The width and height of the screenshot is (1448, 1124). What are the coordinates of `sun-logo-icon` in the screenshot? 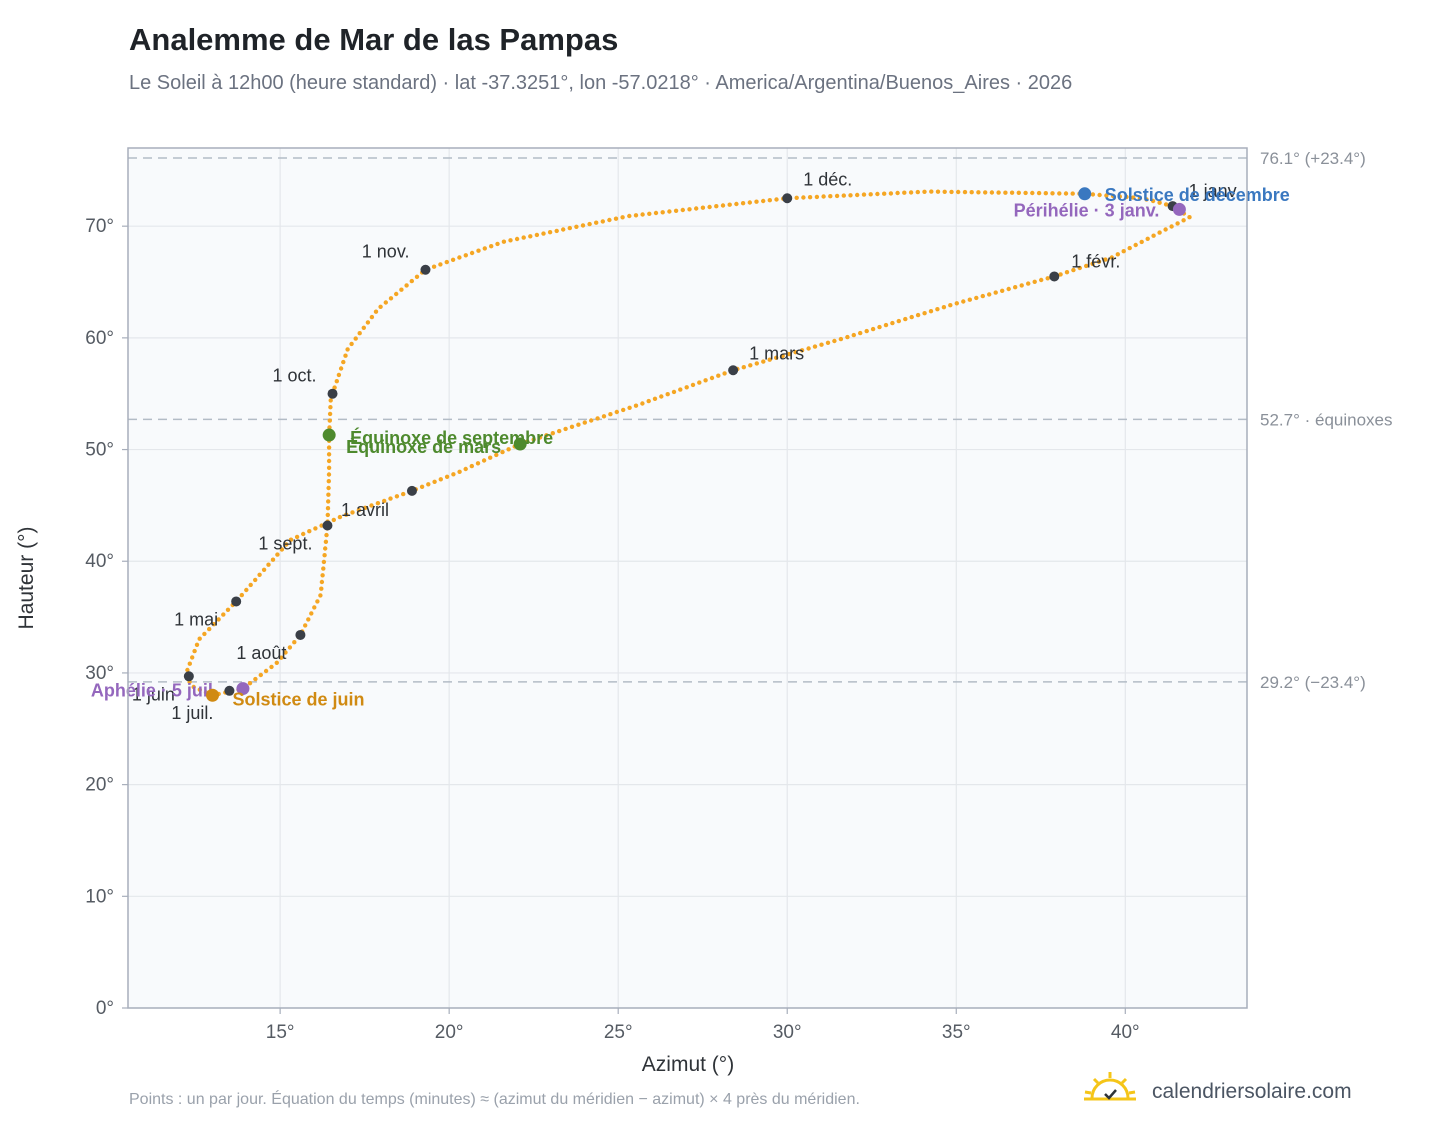 It's located at (1110, 1086).